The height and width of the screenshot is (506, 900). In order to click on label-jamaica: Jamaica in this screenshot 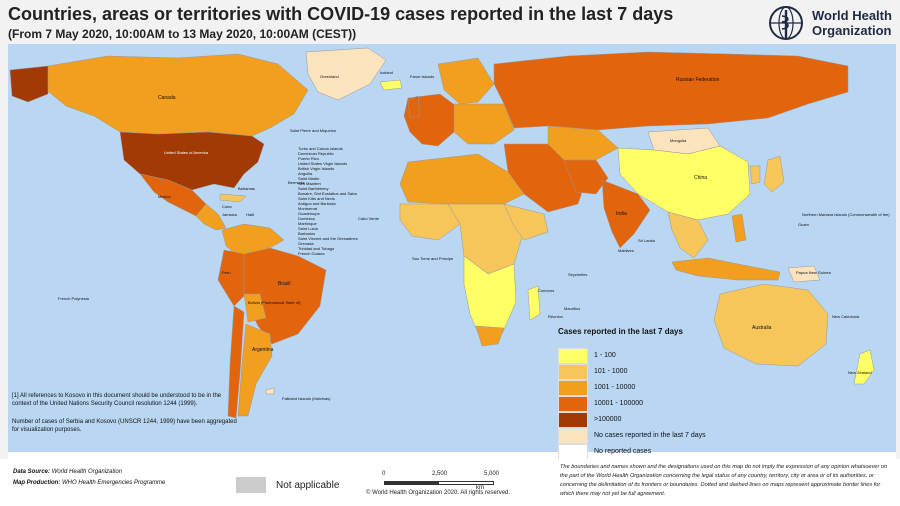, I will do `click(229, 214)`.